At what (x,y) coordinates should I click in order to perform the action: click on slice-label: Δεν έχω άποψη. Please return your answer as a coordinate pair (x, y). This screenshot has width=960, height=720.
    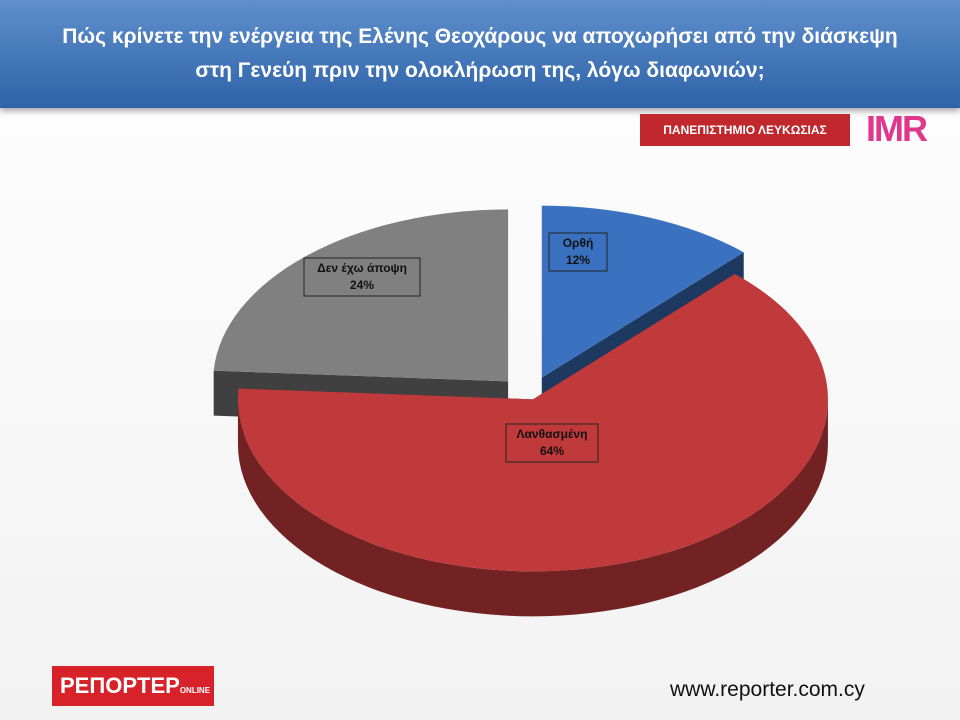
    Looking at the image, I should click on (362, 268).